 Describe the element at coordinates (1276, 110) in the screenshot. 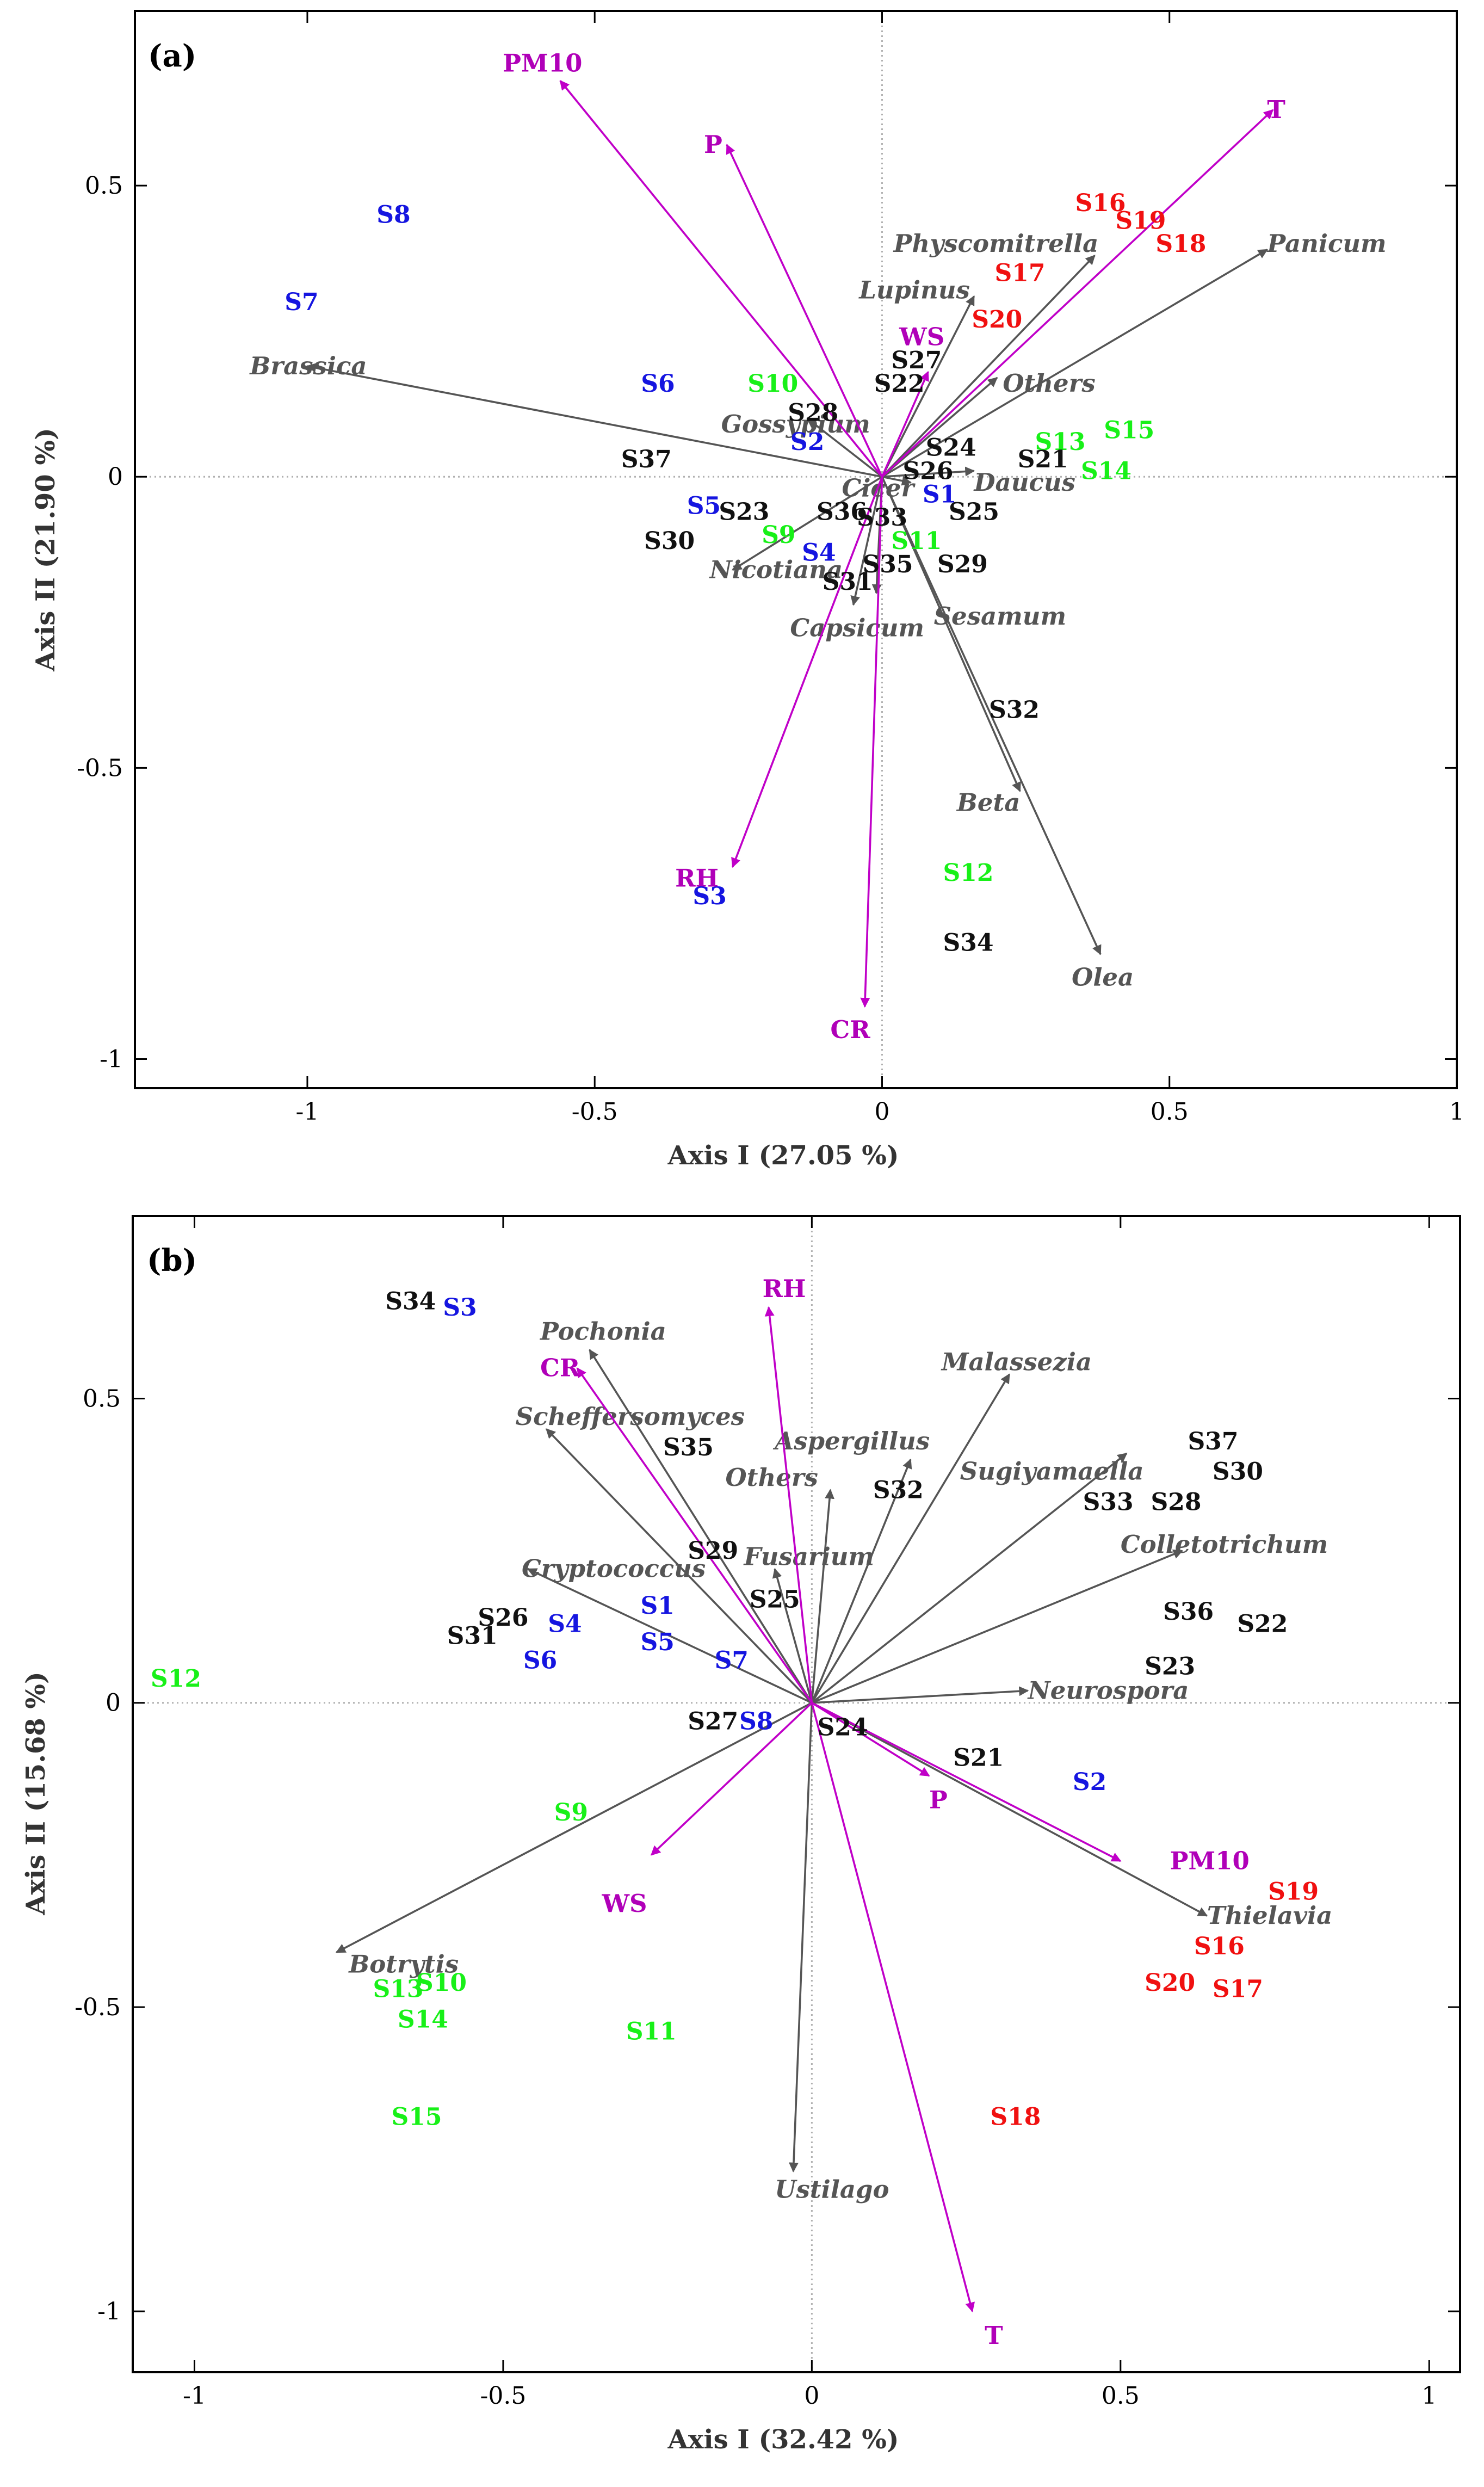

I see `environment-label-t: T` at that location.